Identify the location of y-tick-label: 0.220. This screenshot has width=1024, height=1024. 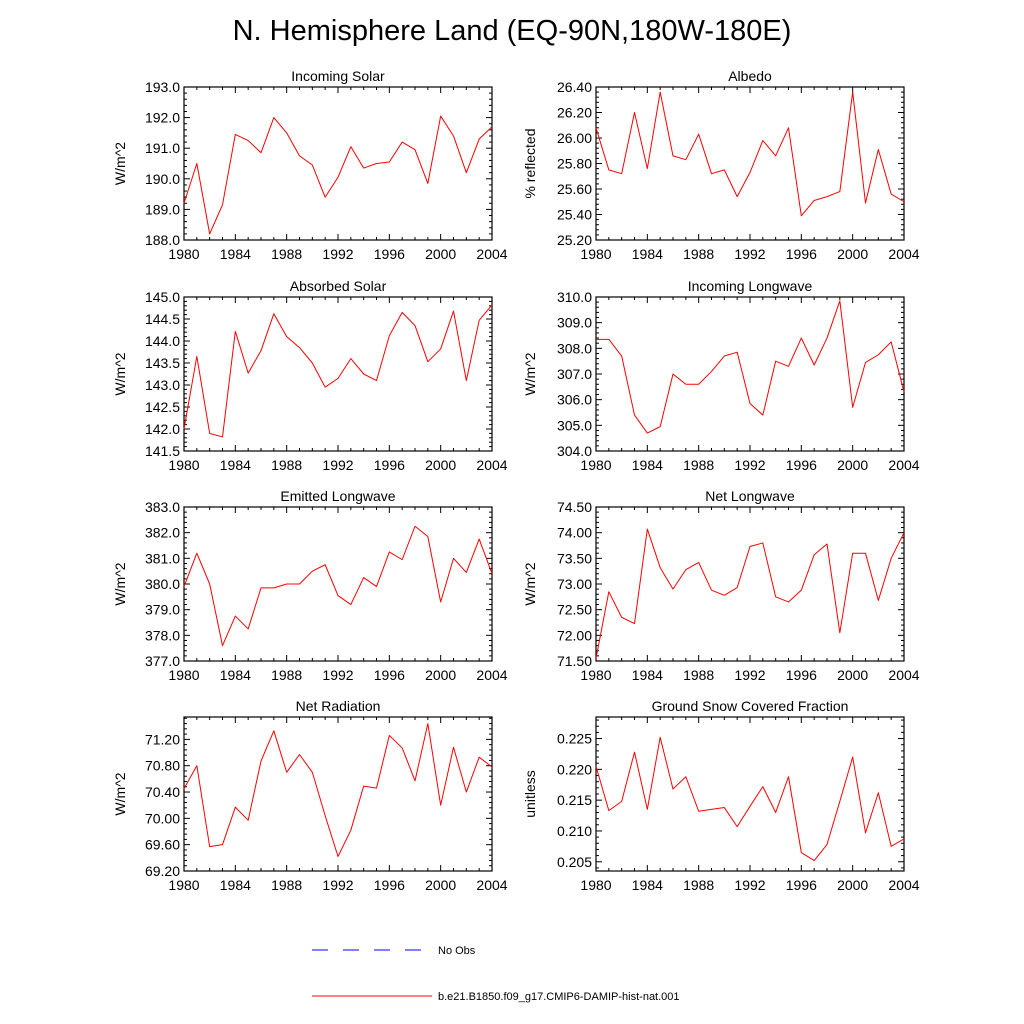
(574, 769).